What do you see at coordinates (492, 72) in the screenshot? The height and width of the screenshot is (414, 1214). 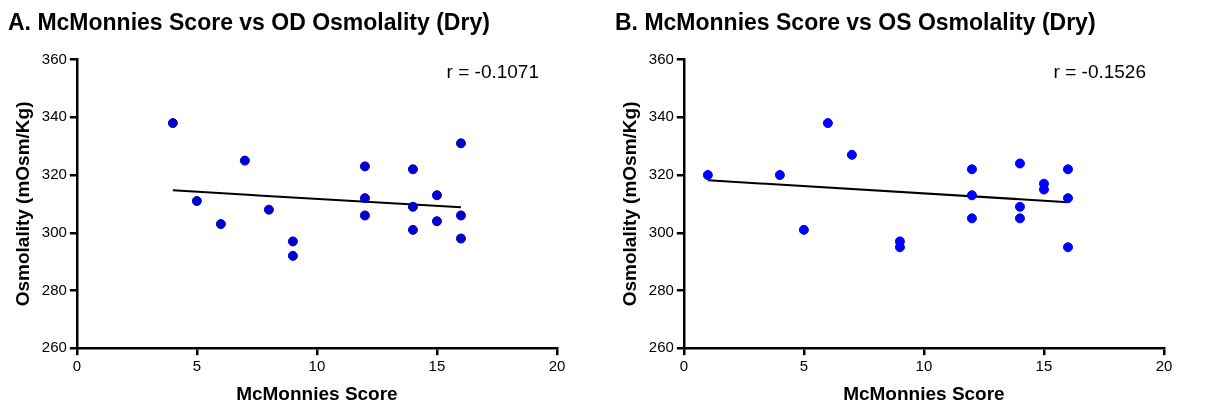 I see `annotation: r = -0.1071` at bounding box center [492, 72].